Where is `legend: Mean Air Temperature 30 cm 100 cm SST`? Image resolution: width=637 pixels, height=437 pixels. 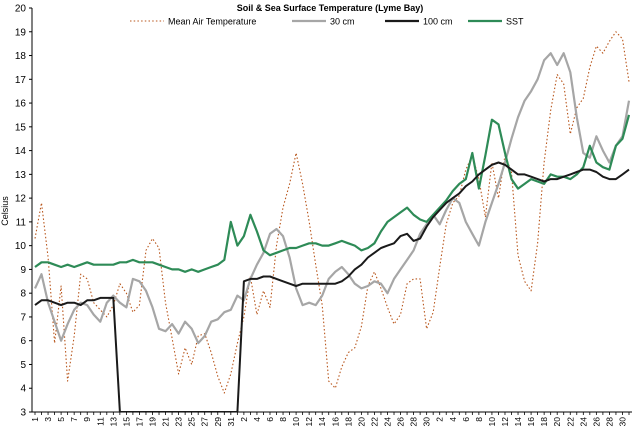 legend: Mean Air Temperature 30 cm 100 cm SST is located at coordinates (327, 22).